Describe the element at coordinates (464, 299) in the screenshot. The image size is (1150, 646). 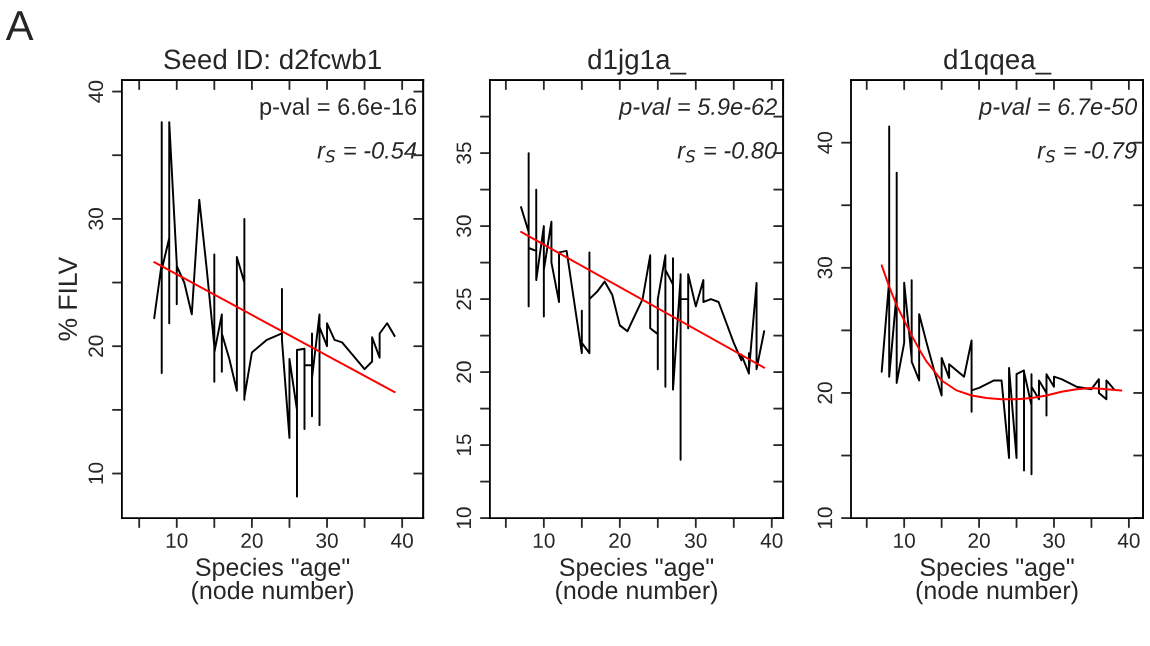
I see `y-tick-label: 25` at that location.